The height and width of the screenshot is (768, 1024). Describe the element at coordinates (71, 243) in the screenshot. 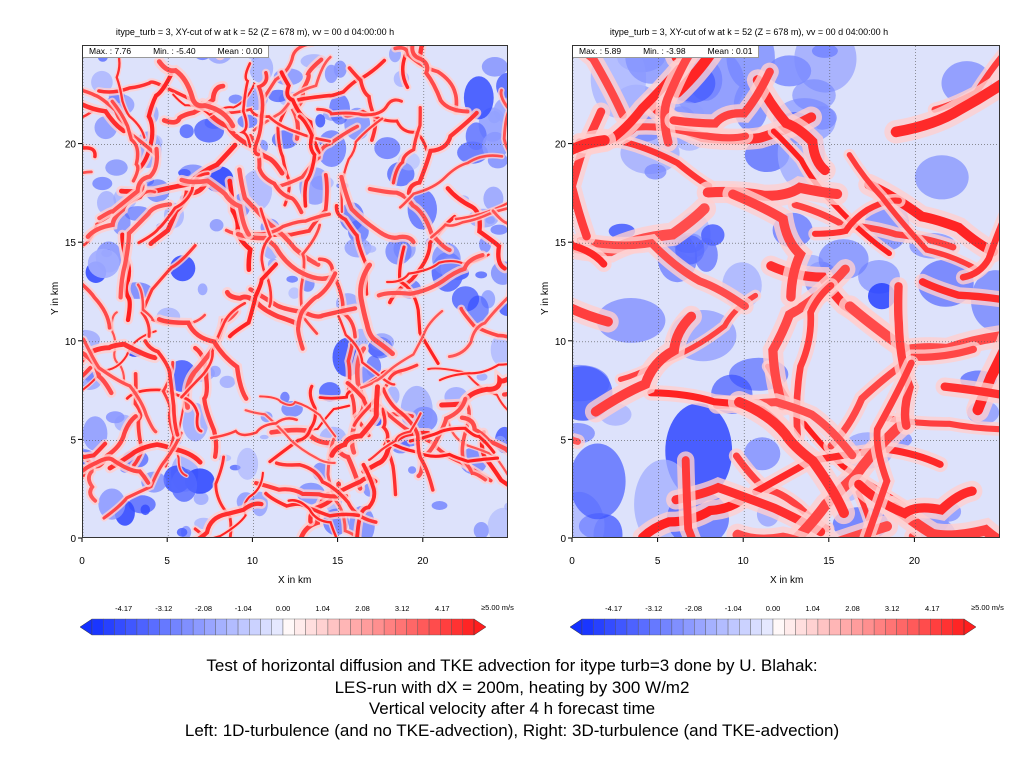

I see `y-tick-label: 15` at that location.